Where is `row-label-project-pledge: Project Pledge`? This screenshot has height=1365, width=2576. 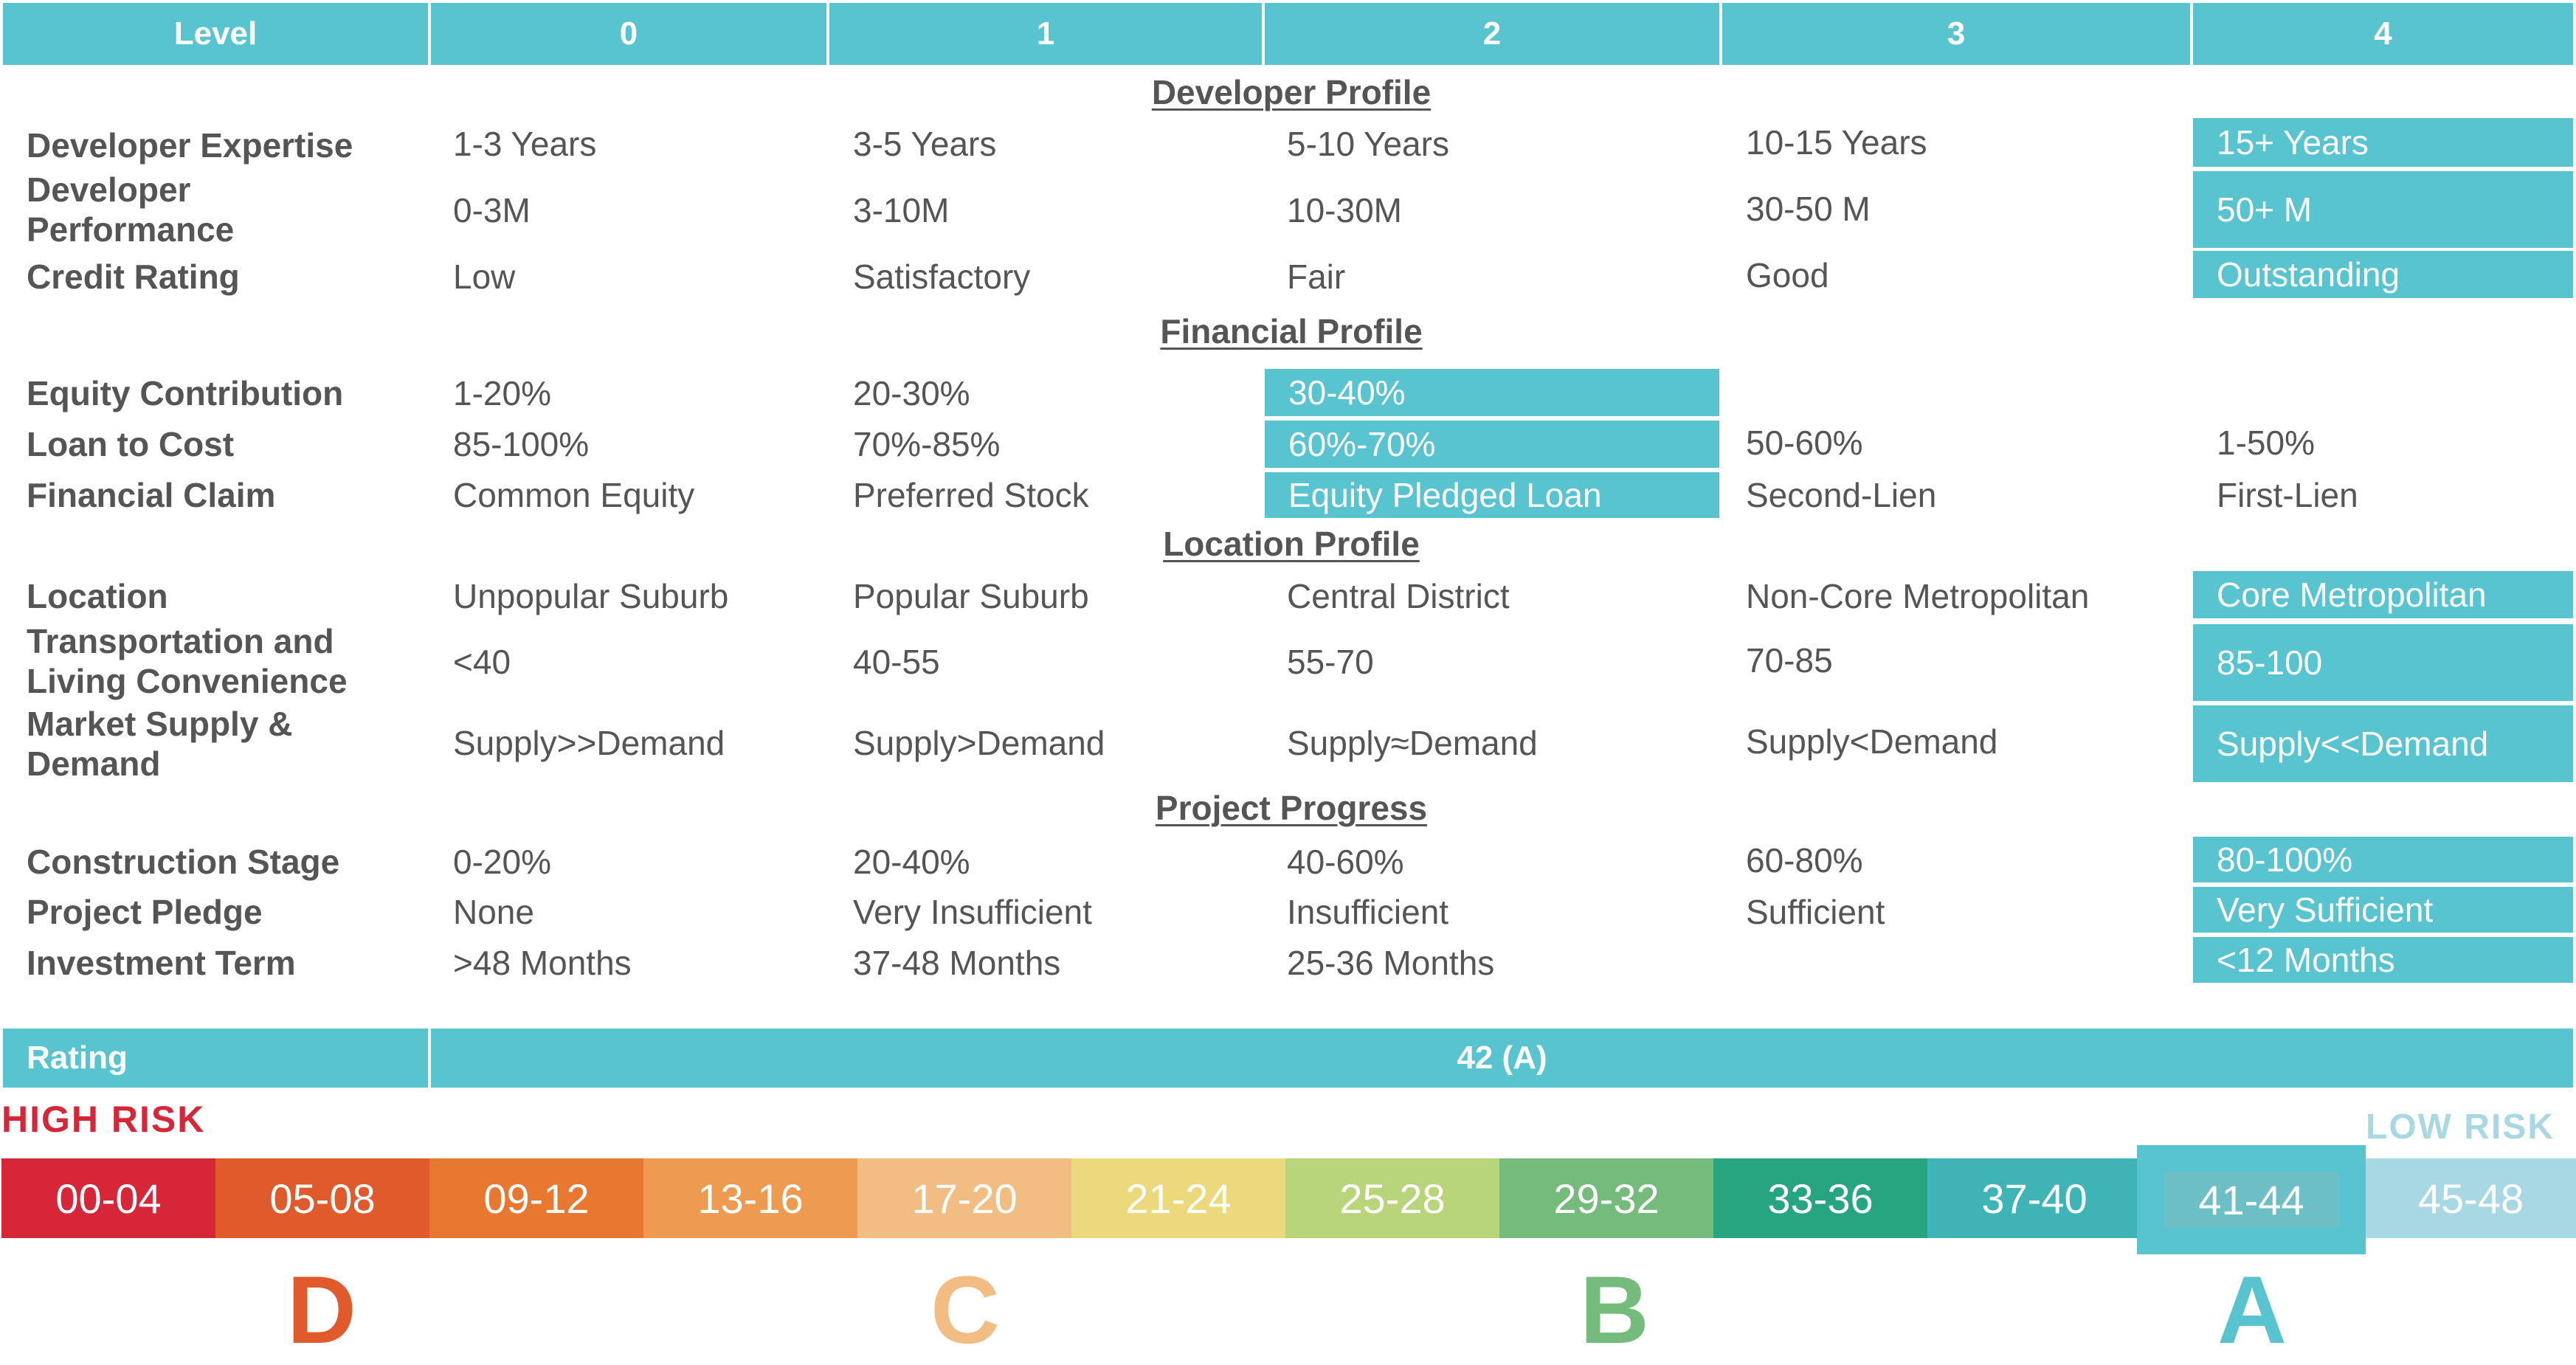
row-label-project-pledge: Project Pledge is located at coordinates (145, 912).